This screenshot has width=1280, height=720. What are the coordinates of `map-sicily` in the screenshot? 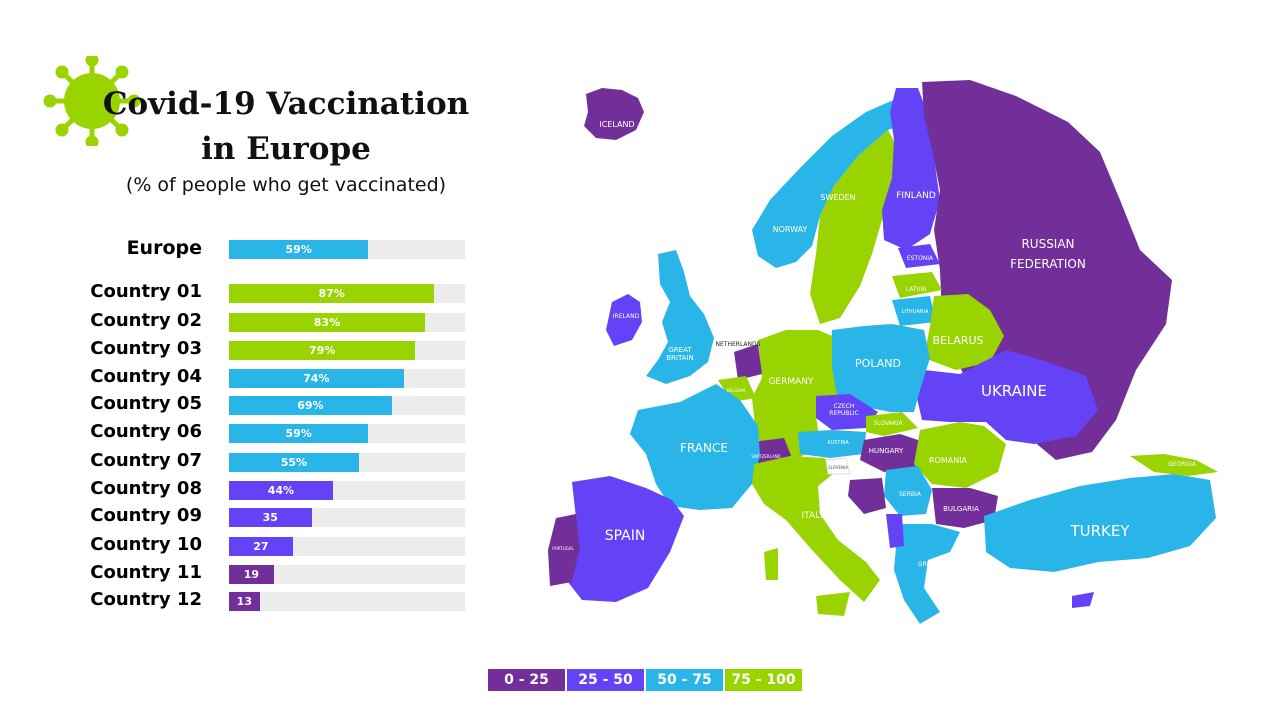 It's located at (833, 604).